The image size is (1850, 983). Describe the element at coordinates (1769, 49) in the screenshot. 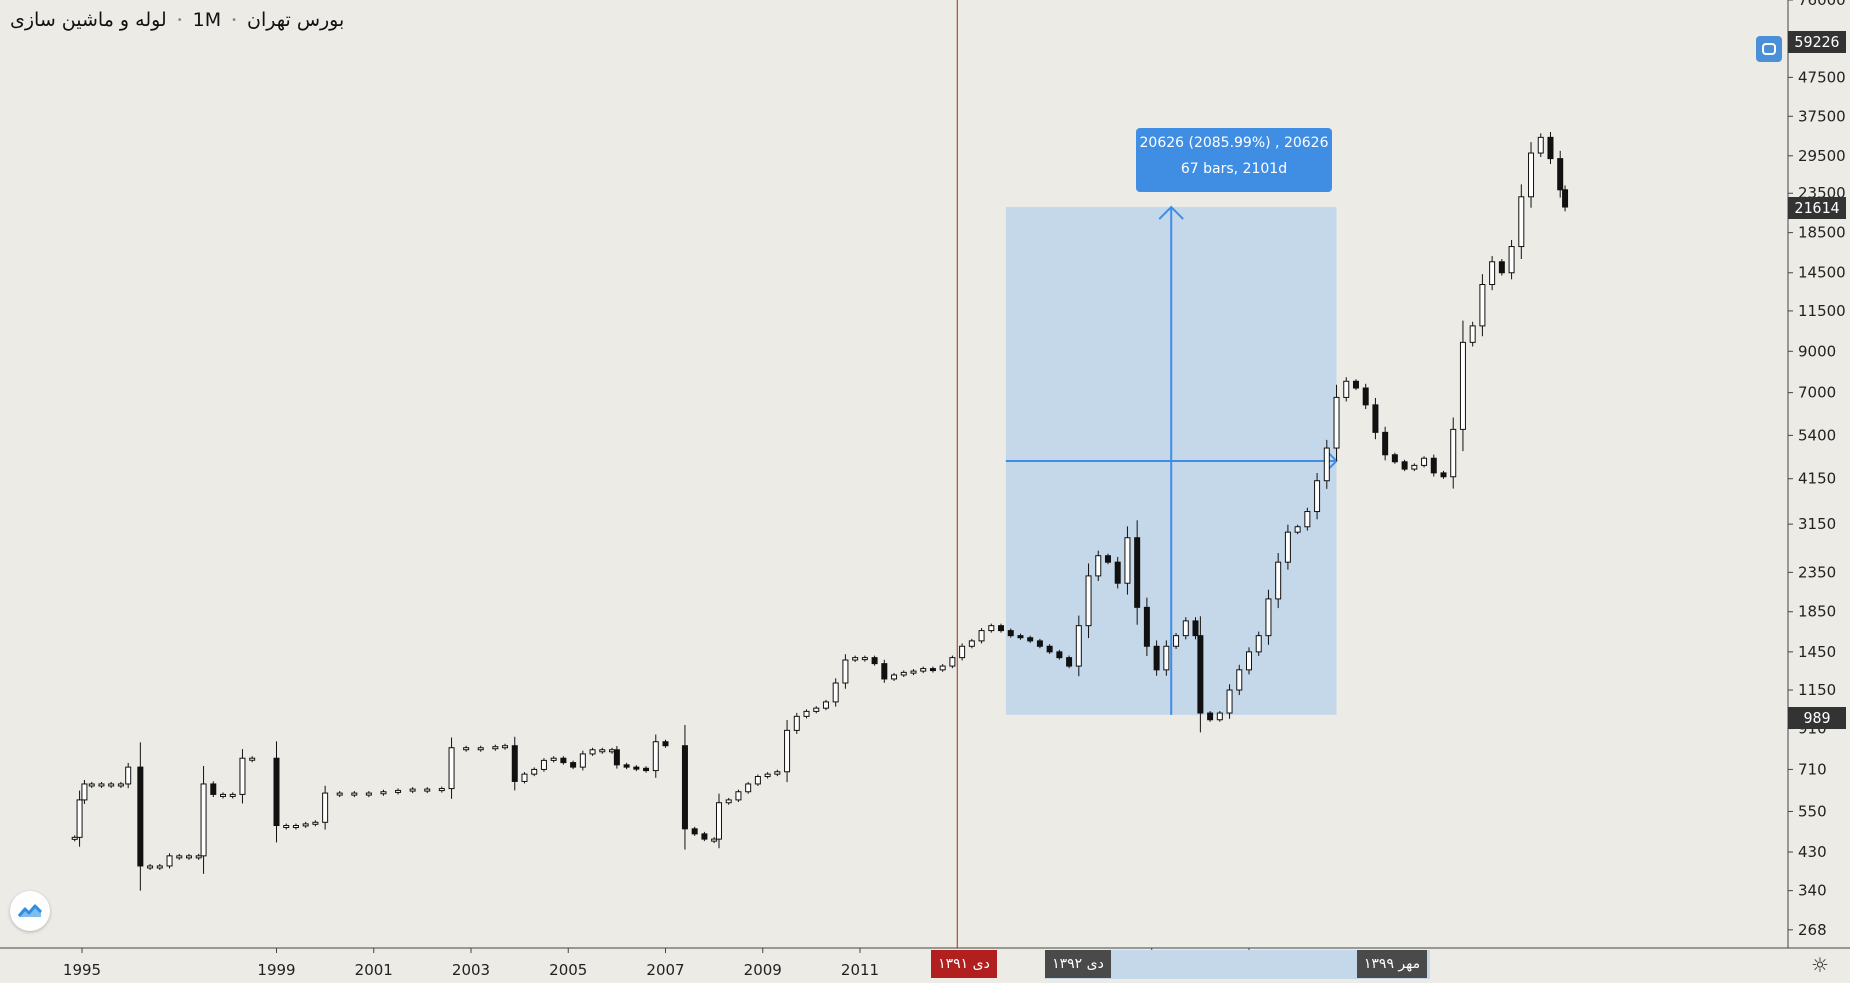

I see `fit-screen-icon` at that location.